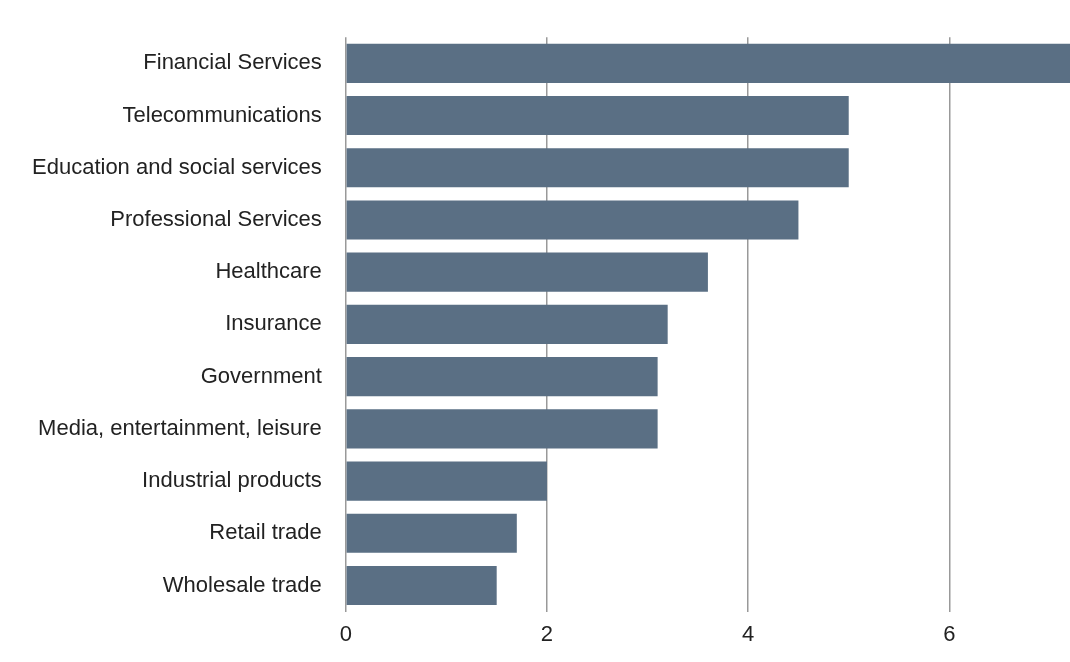  What do you see at coordinates (273, 323) in the screenshot?
I see `y-tick-label: Insurance` at bounding box center [273, 323].